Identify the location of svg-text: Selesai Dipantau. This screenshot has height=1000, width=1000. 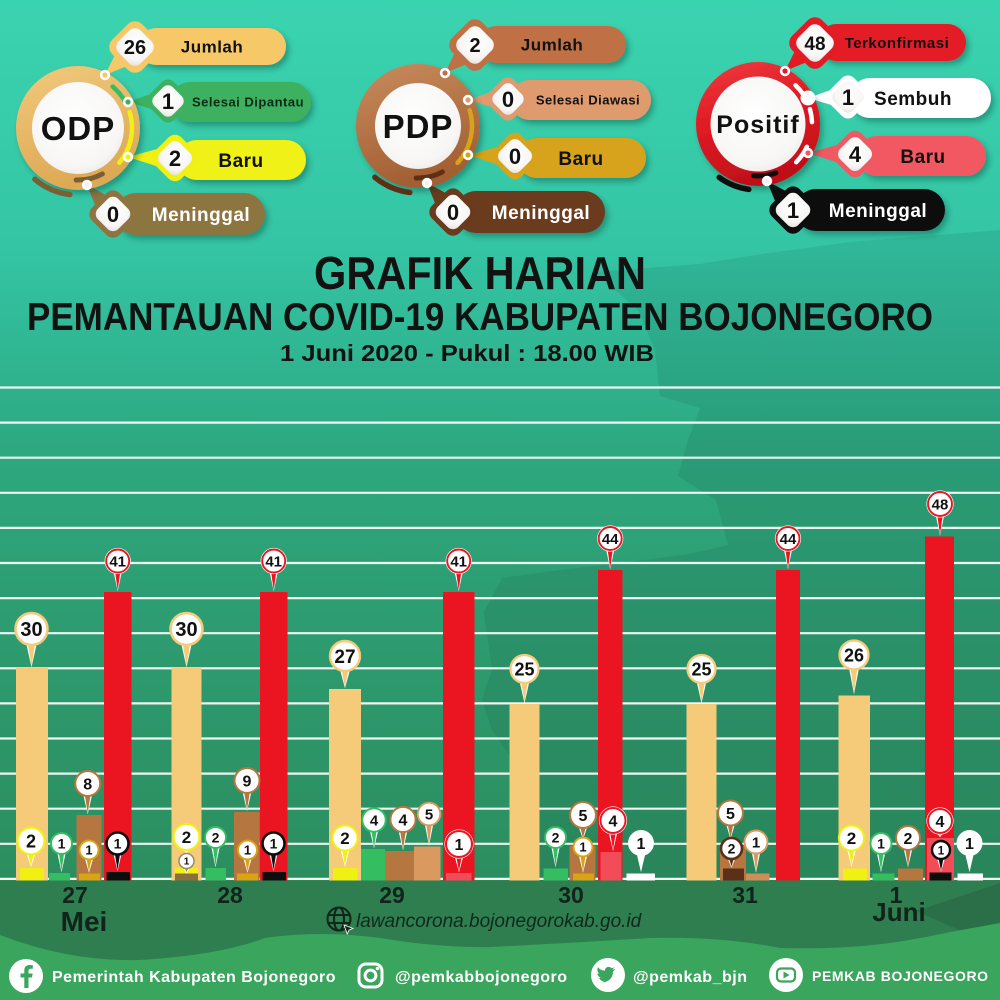
(248, 102).